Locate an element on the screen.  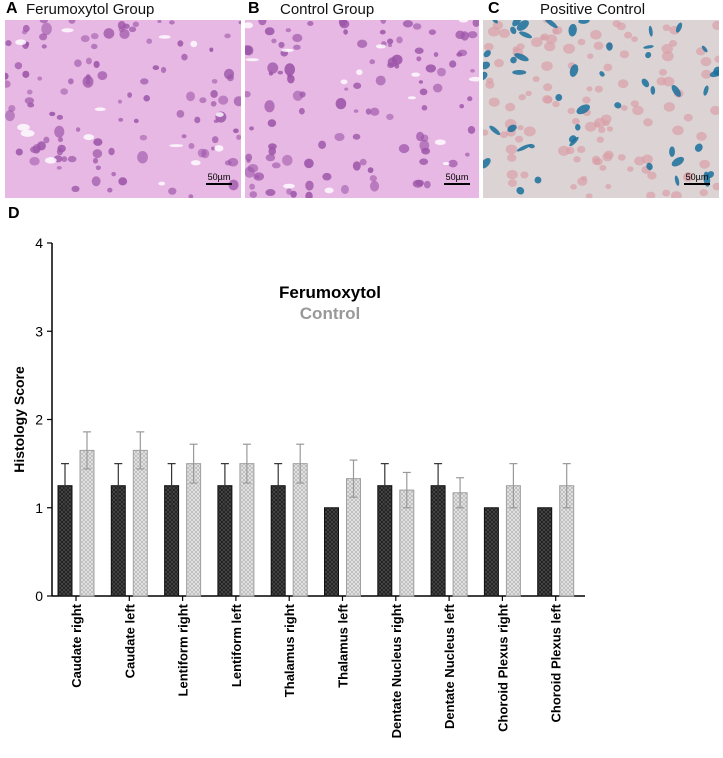
y-tick-label: 4 is located at coordinates (39, 243).